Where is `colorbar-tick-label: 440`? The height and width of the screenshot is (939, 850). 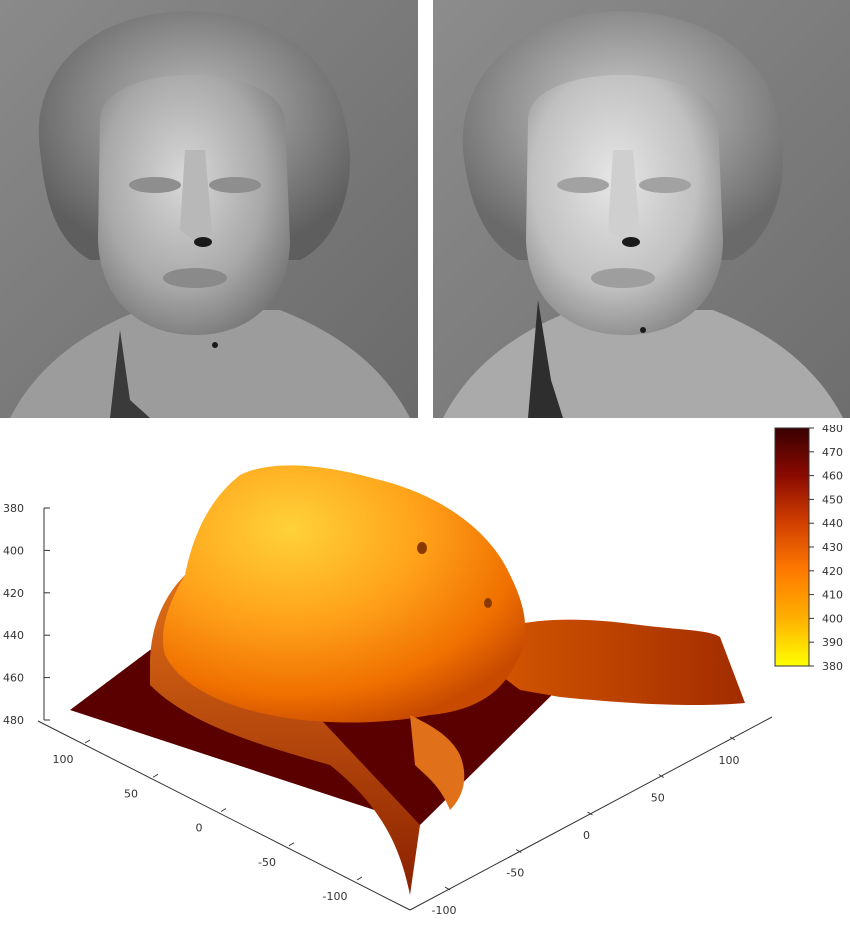
colorbar-tick-label: 440 is located at coordinates (832, 523).